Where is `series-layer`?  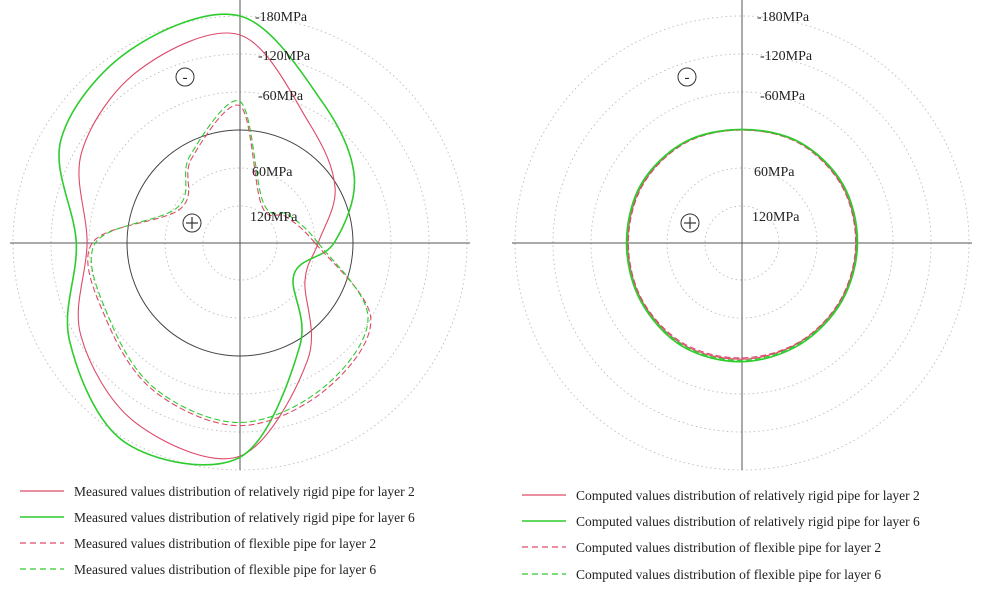 series-layer is located at coordinates (742, 245).